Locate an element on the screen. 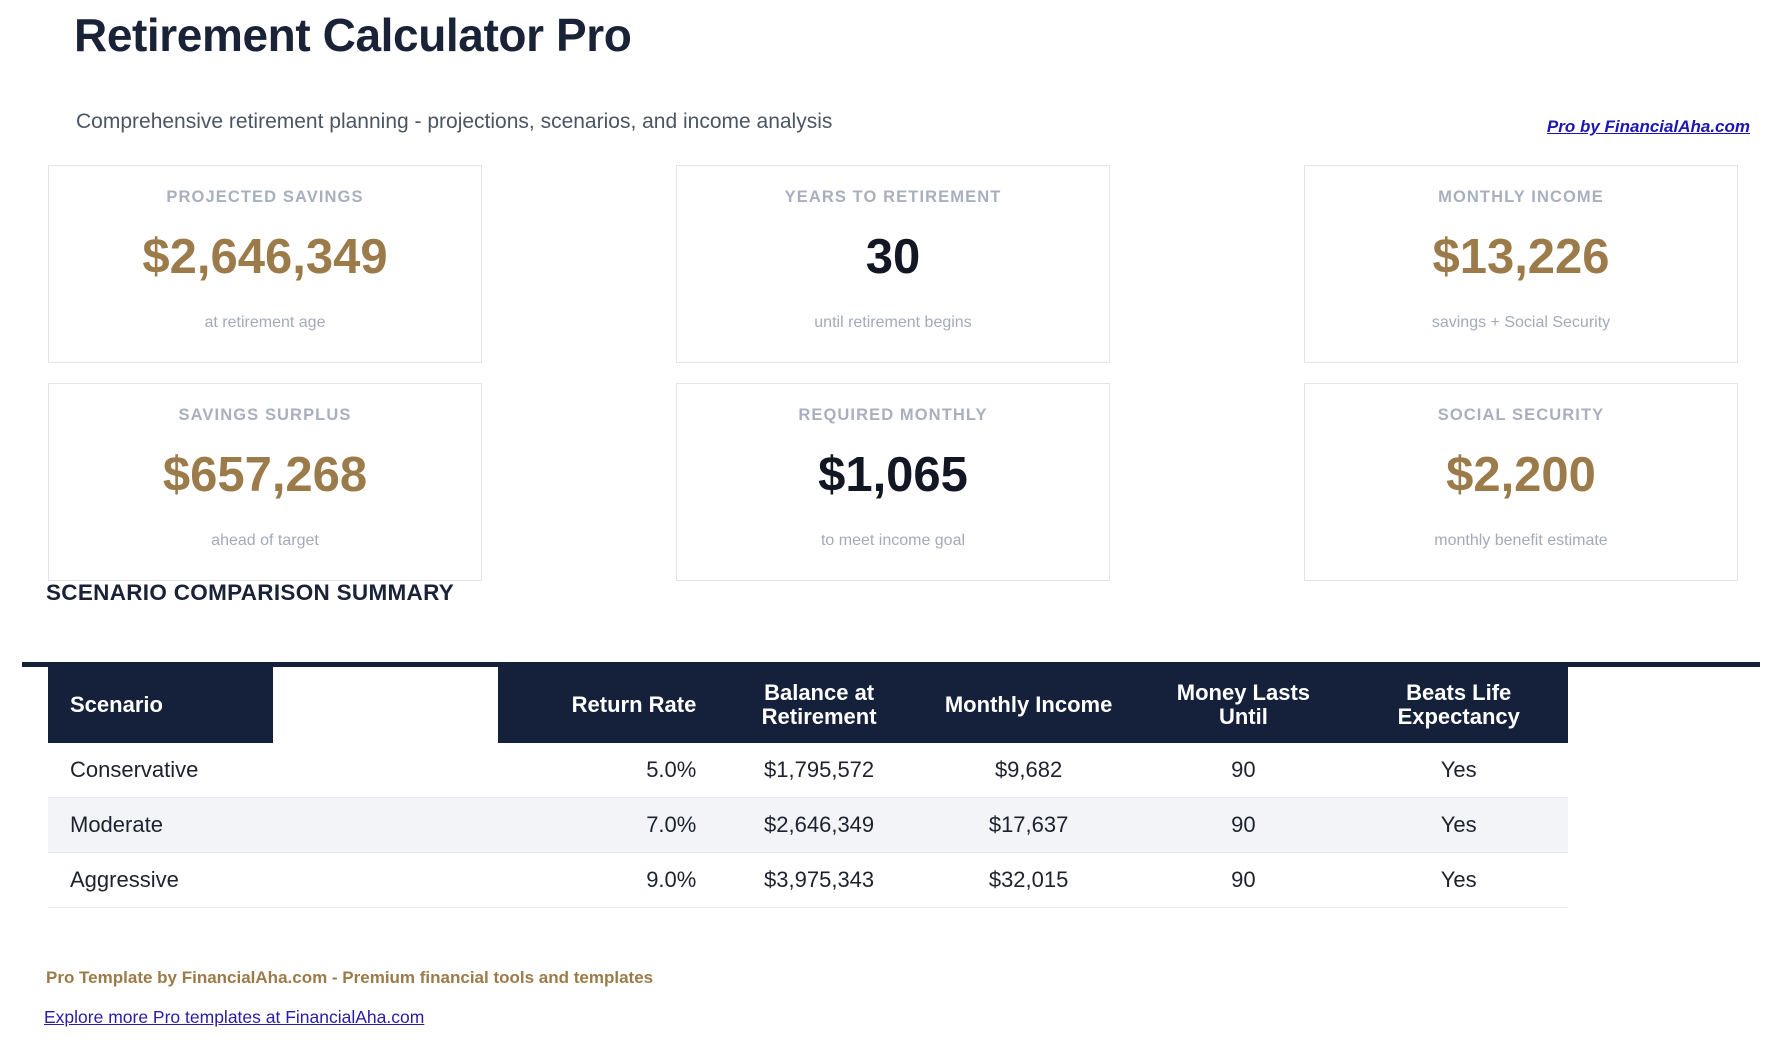 The height and width of the screenshot is (1043, 1782). cell-return-rate: 5.0% is located at coordinates (608, 770).